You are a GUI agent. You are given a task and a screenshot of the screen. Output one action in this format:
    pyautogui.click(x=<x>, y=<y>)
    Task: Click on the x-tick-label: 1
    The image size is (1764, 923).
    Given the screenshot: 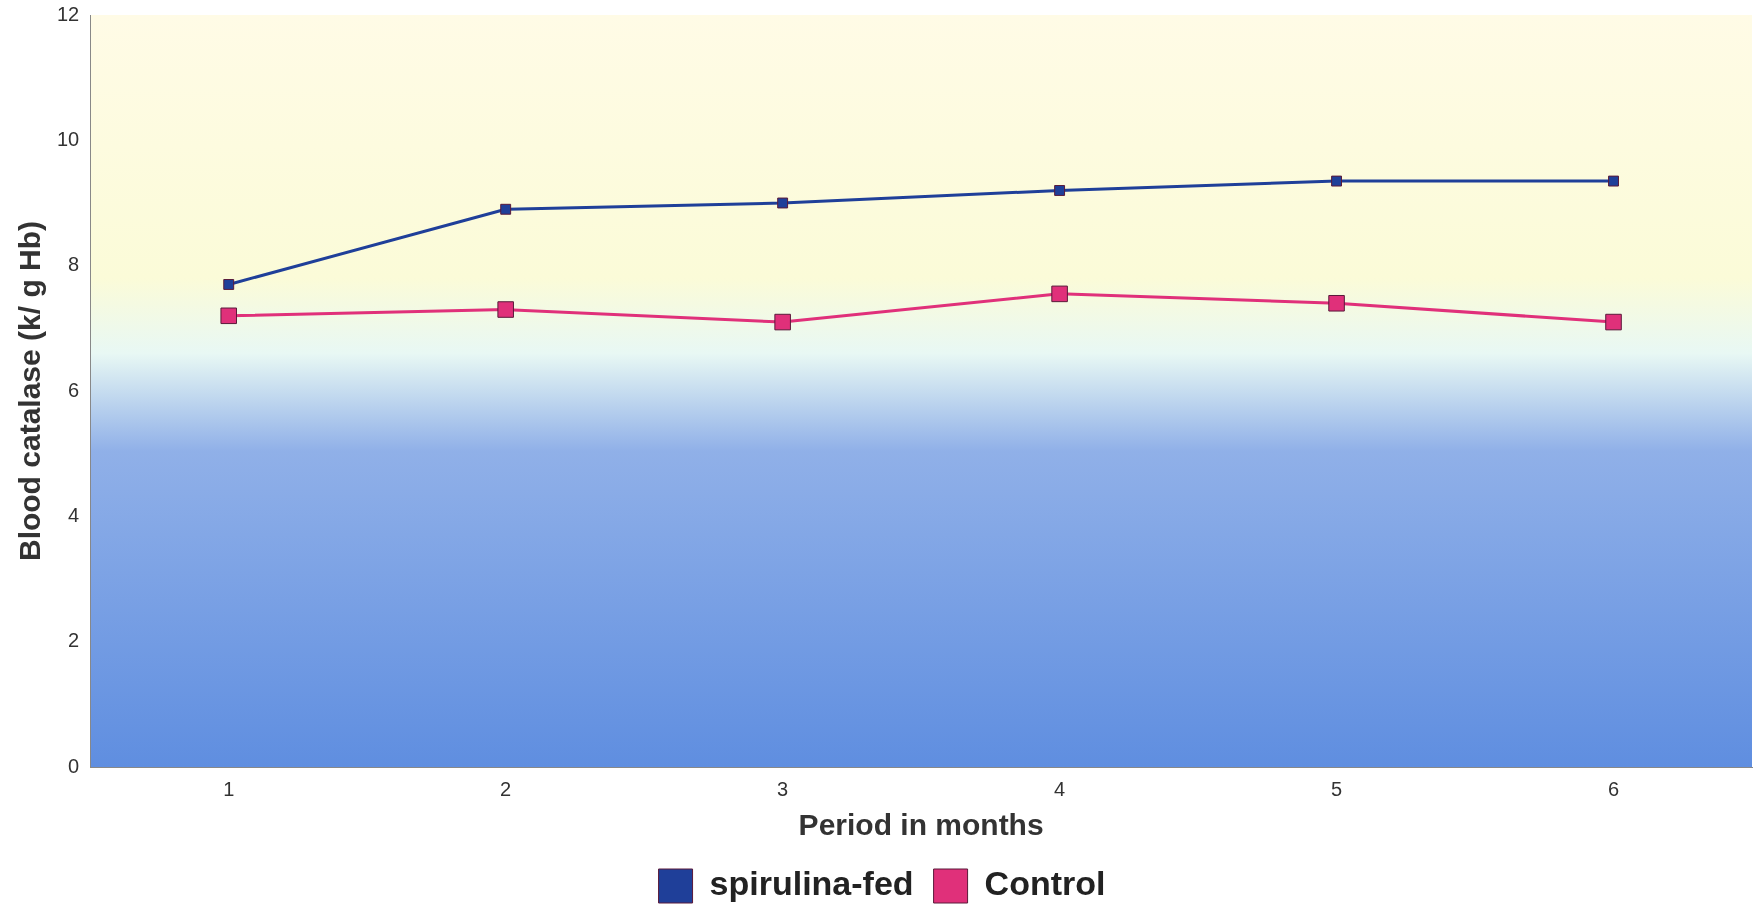 What is the action you would take?
    pyautogui.click(x=229, y=788)
    